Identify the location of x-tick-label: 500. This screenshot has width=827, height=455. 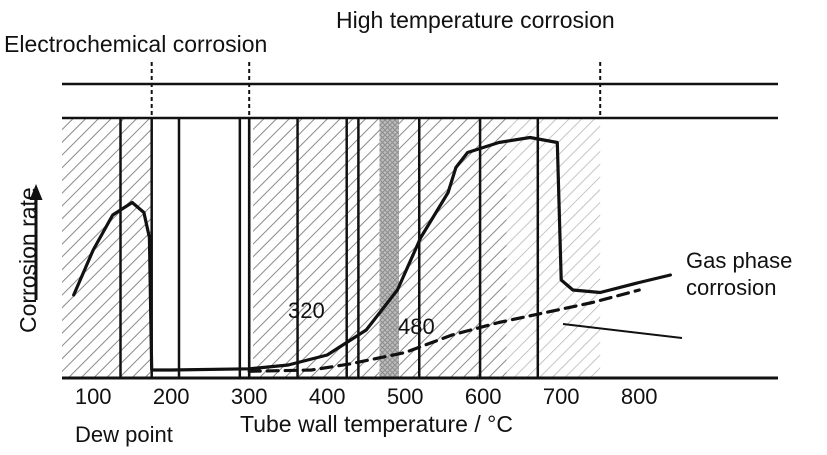
(405, 396).